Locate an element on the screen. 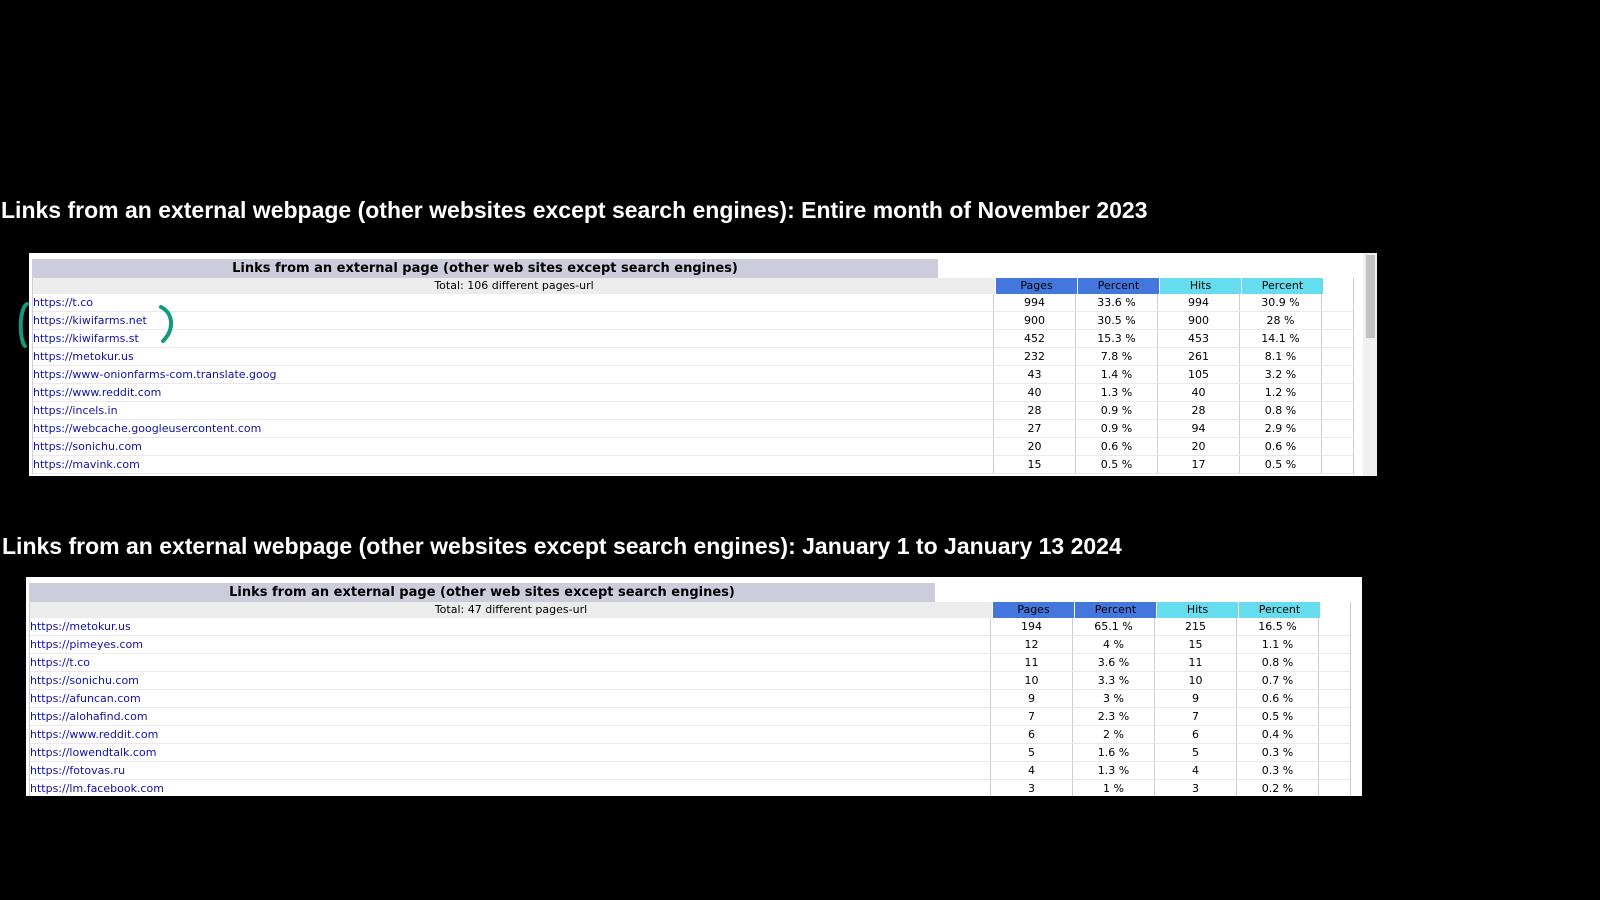 The image size is (1600, 900). pages-percent-value: 30.5 % is located at coordinates (1117, 320).